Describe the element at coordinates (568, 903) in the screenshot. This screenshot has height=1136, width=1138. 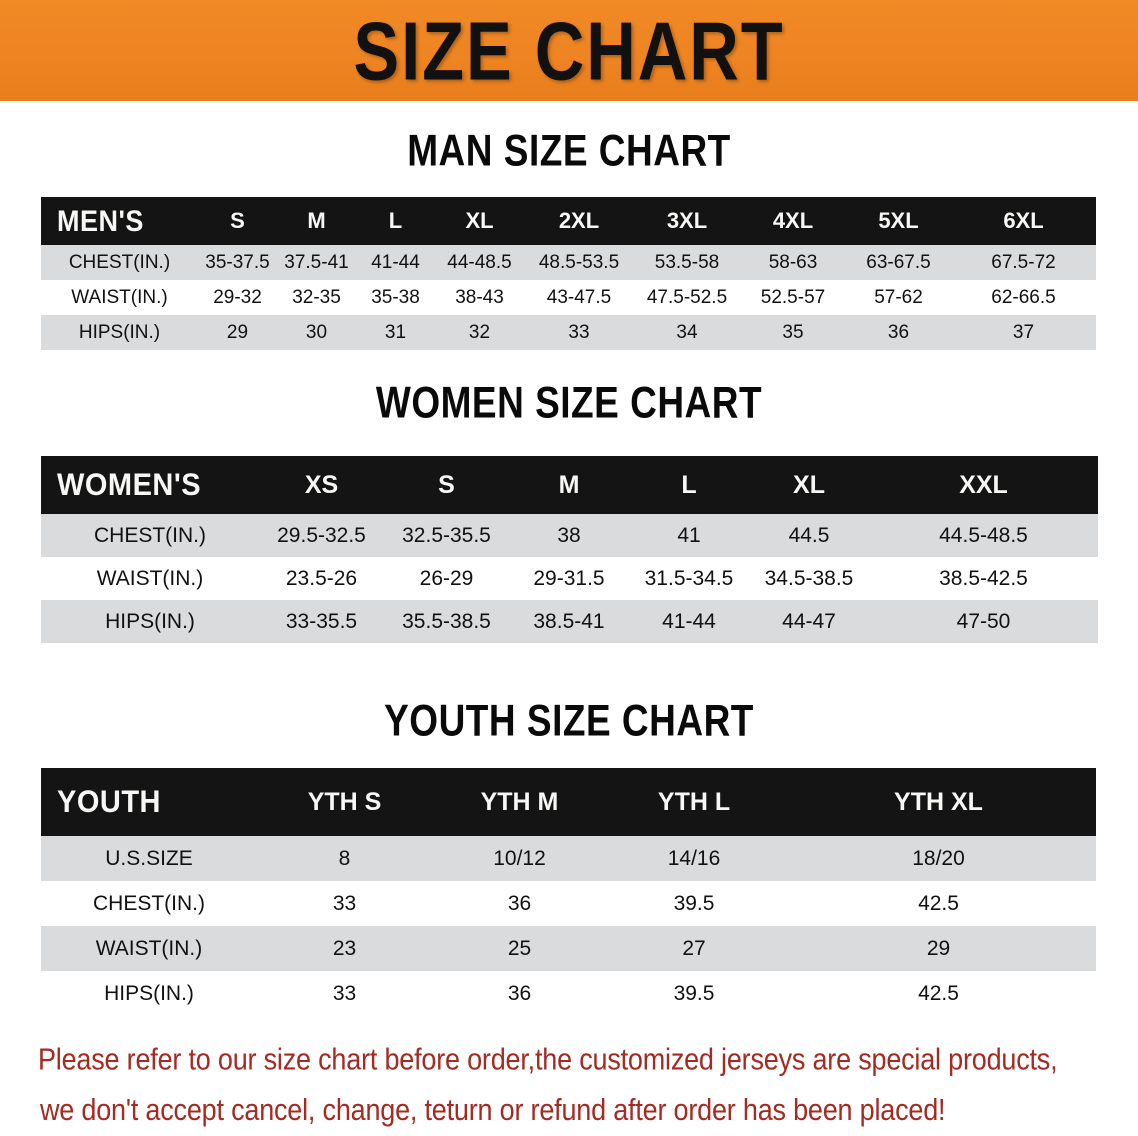
I see `table-row: CHEST(IN.) 33 36 39.5 42.5` at that location.